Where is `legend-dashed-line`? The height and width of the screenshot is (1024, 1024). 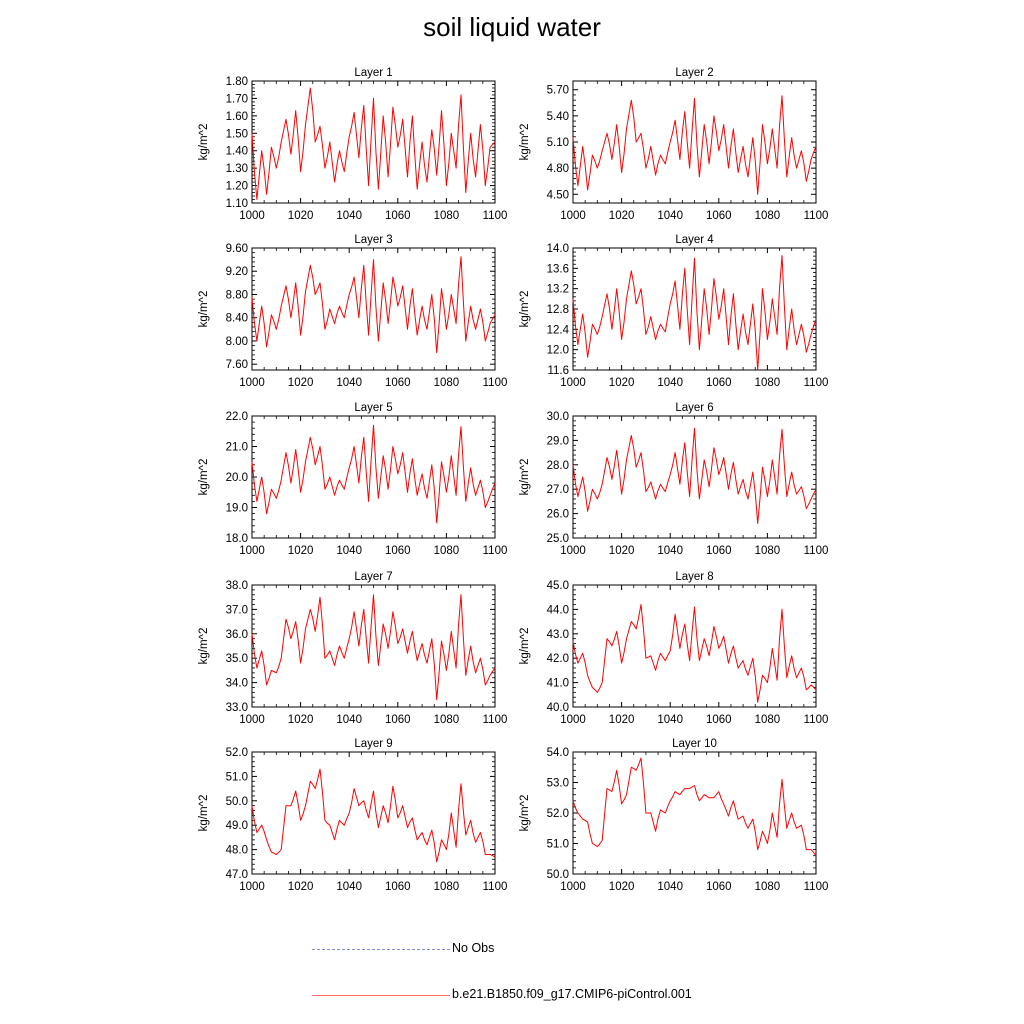 legend-dashed-line is located at coordinates (381, 949).